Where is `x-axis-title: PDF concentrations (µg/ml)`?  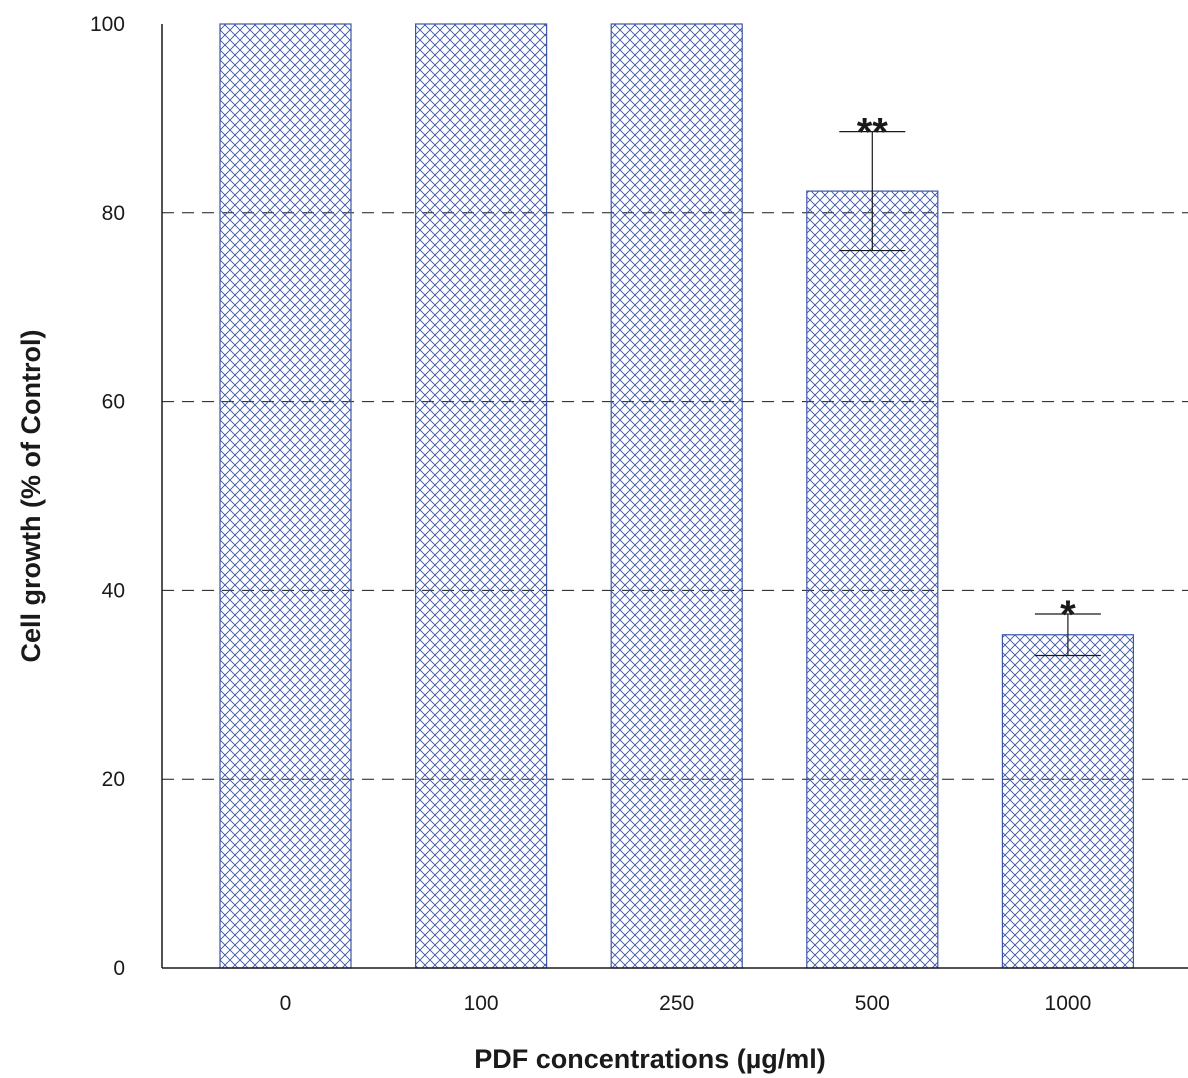 x-axis-title: PDF concentrations (µg/ml) is located at coordinates (650, 1059).